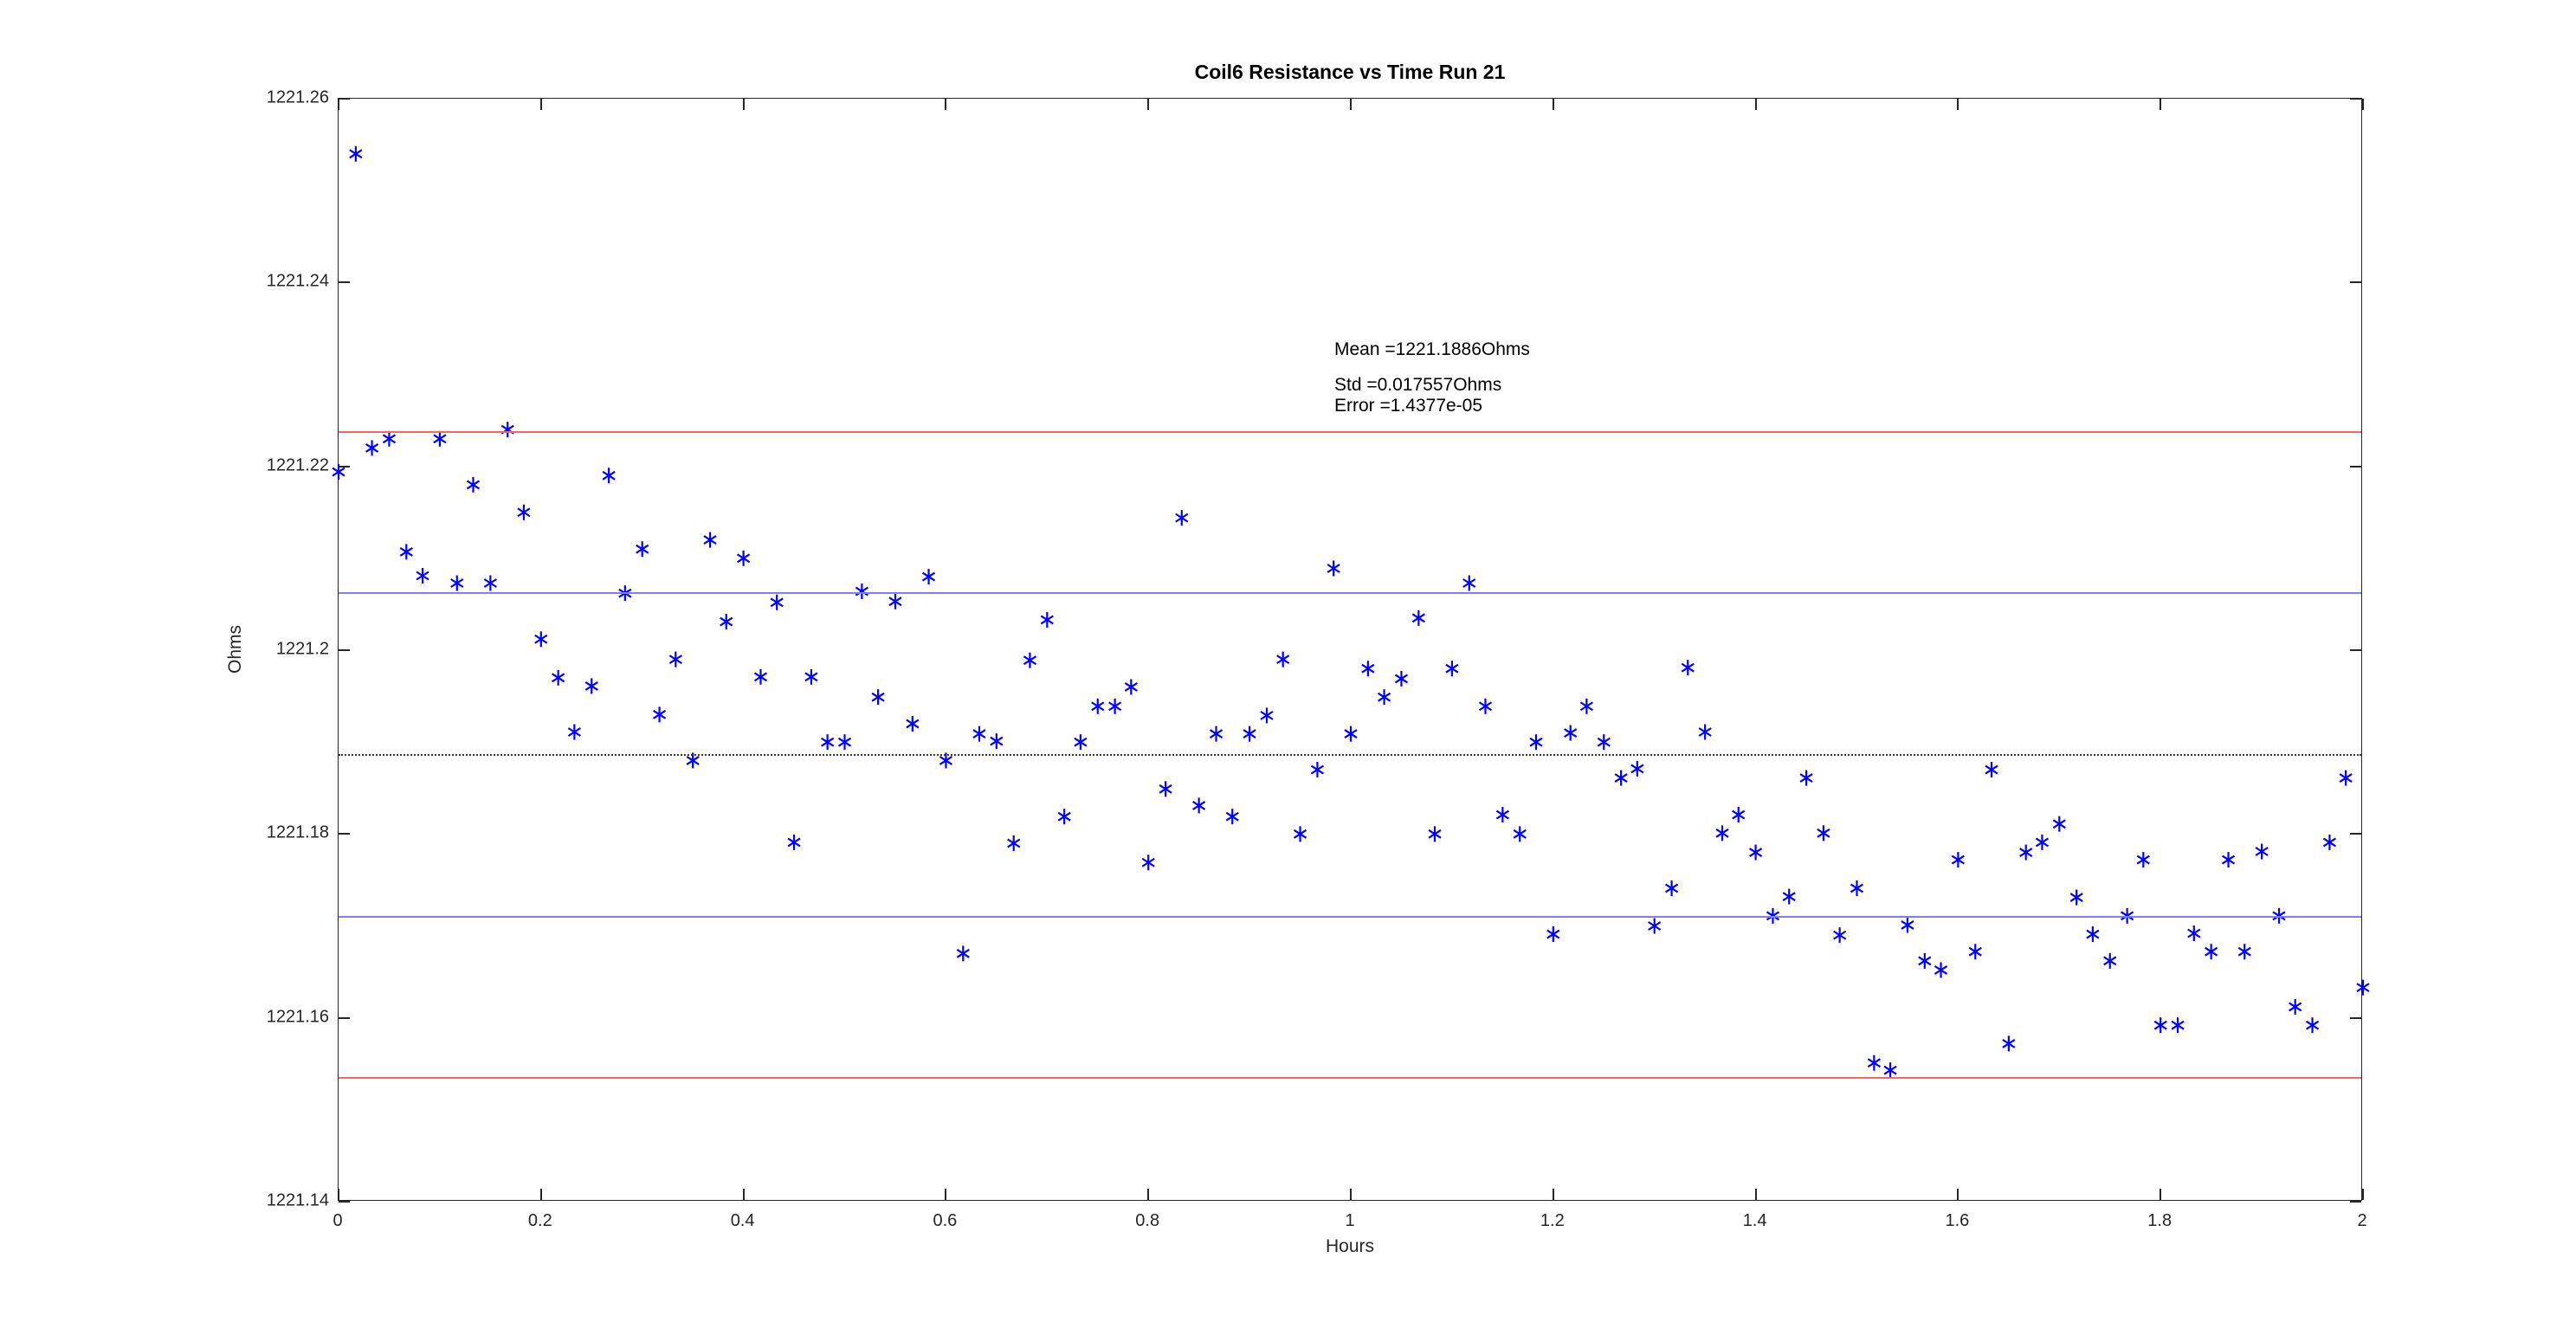 Image resolution: width=2576 pixels, height=1335 pixels. What do you see at coordinates (1350, 1221) in the screenshot?
I see `x-tick-label: 1` at bounding box center [1350, 1221].